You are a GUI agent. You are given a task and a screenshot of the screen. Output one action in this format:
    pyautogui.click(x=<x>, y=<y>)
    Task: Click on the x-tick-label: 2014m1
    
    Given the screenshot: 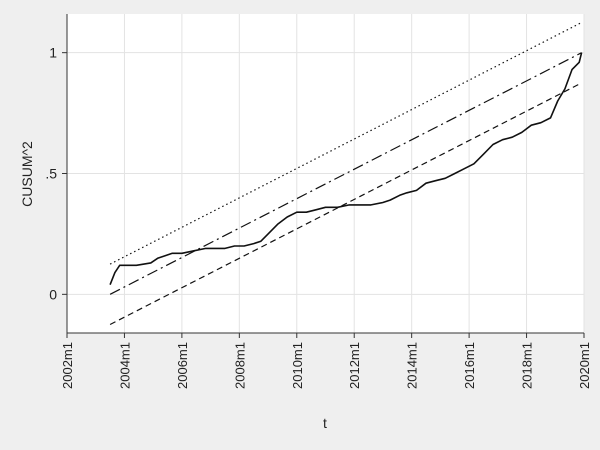 What is the action you would take?
    pyautogui.click(x=412, y=365)
    